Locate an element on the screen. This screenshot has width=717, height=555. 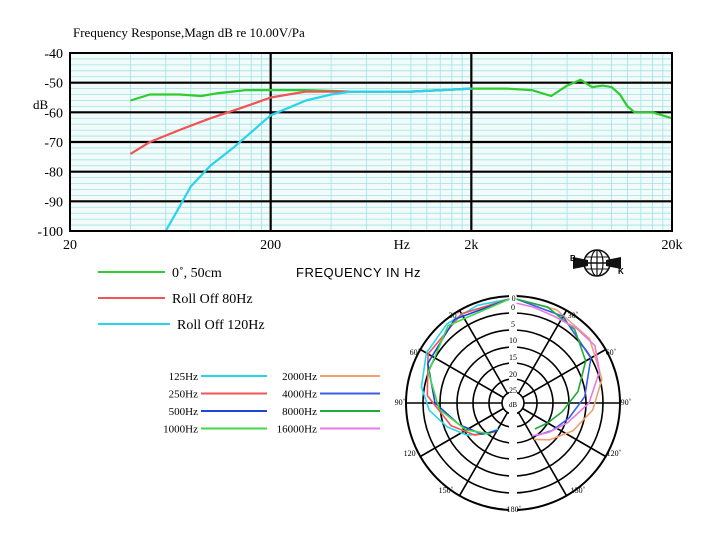
polar-legend-label: 125Hz is located at coordinates (183, 377).